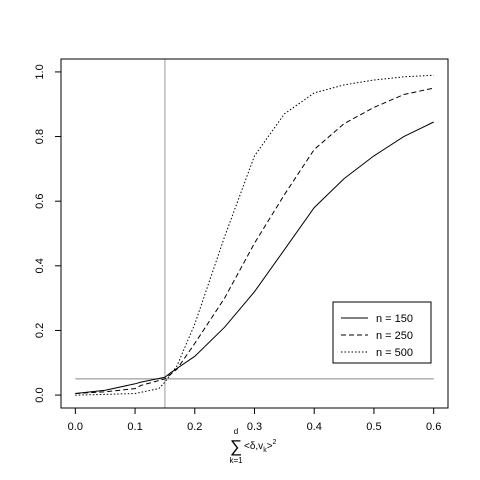  I want to click on y-tick-label: 1.0, so click(40, 71).